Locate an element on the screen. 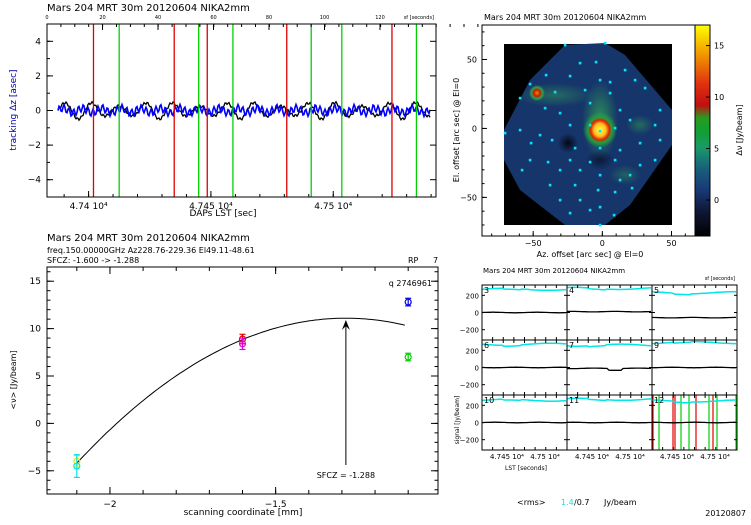 This screenshot has height=525, width=751. colorbar-tick-label: 5 is located at coordinates (716, 149).